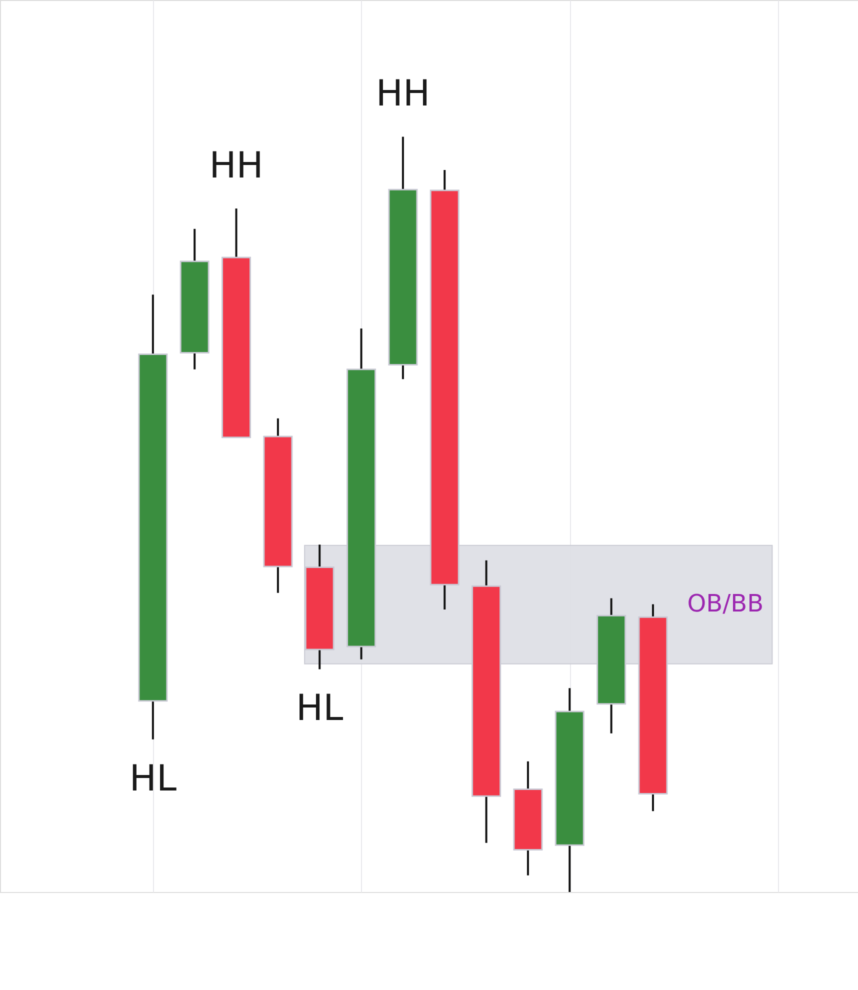  Describe the element at coordinates (725, 604) in the screenshot. I see `band-label: OB/BB` at that location.